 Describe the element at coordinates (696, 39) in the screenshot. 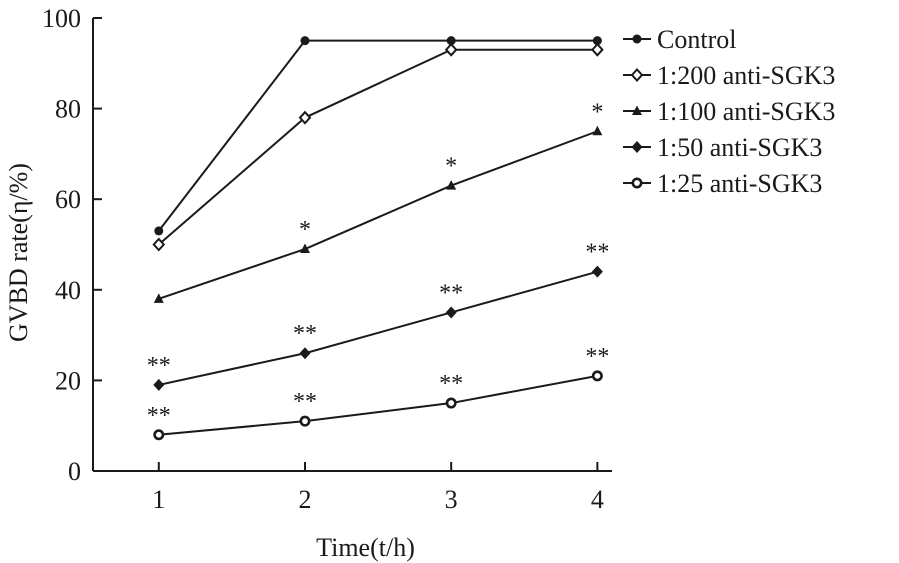

I see `legend-label: Control` at that location.